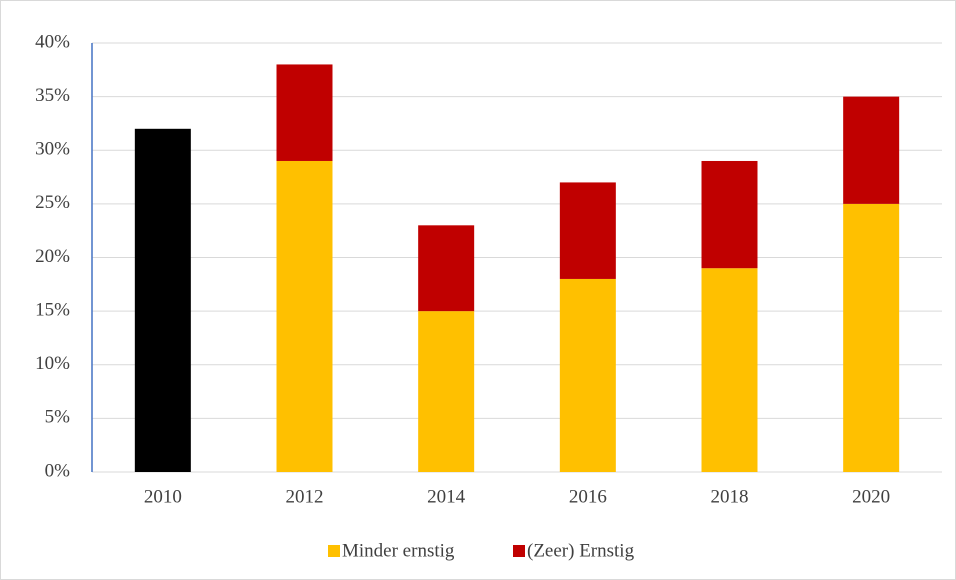 The image size is (956, 580). Describe the element at coordinates (52, 309) in the screenshot. I see `y-tick-label: 15%` at that location.